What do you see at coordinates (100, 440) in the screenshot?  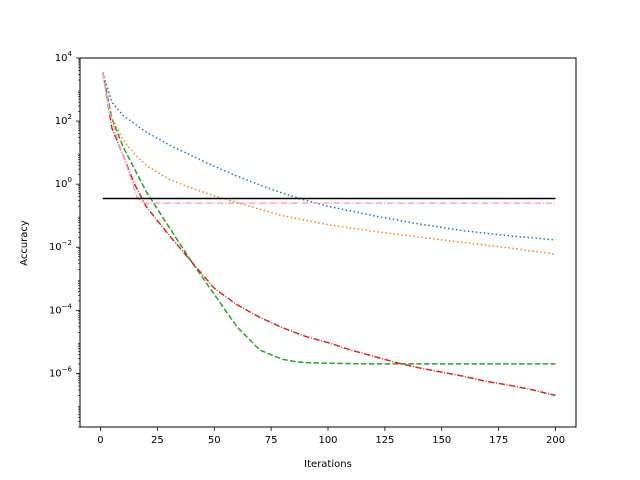 I see `x-tick-label: 0` at bounding box center [100, 440].